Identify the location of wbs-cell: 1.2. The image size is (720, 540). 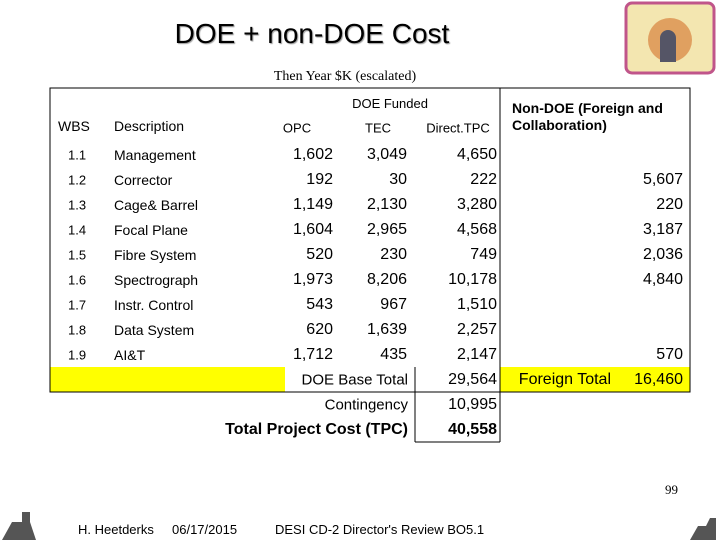
(77, 180).